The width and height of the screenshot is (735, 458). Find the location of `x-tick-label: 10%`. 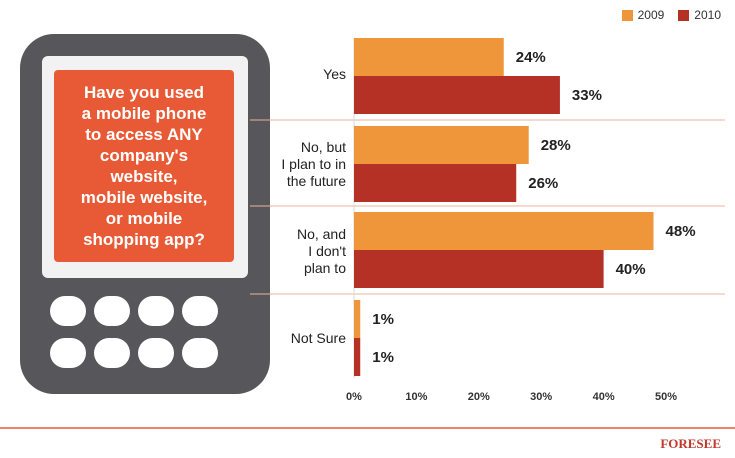

x-tick-label: 10% is located at coordinates (416, 397).